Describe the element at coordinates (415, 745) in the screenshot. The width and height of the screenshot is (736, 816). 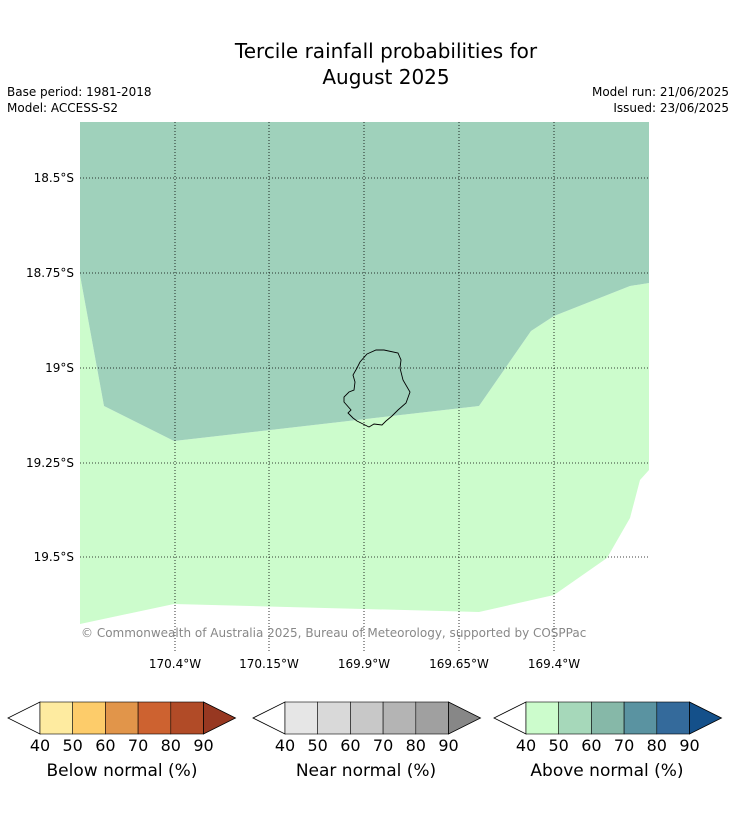
I see `colorbar-near-tick-80: 80` at that location.